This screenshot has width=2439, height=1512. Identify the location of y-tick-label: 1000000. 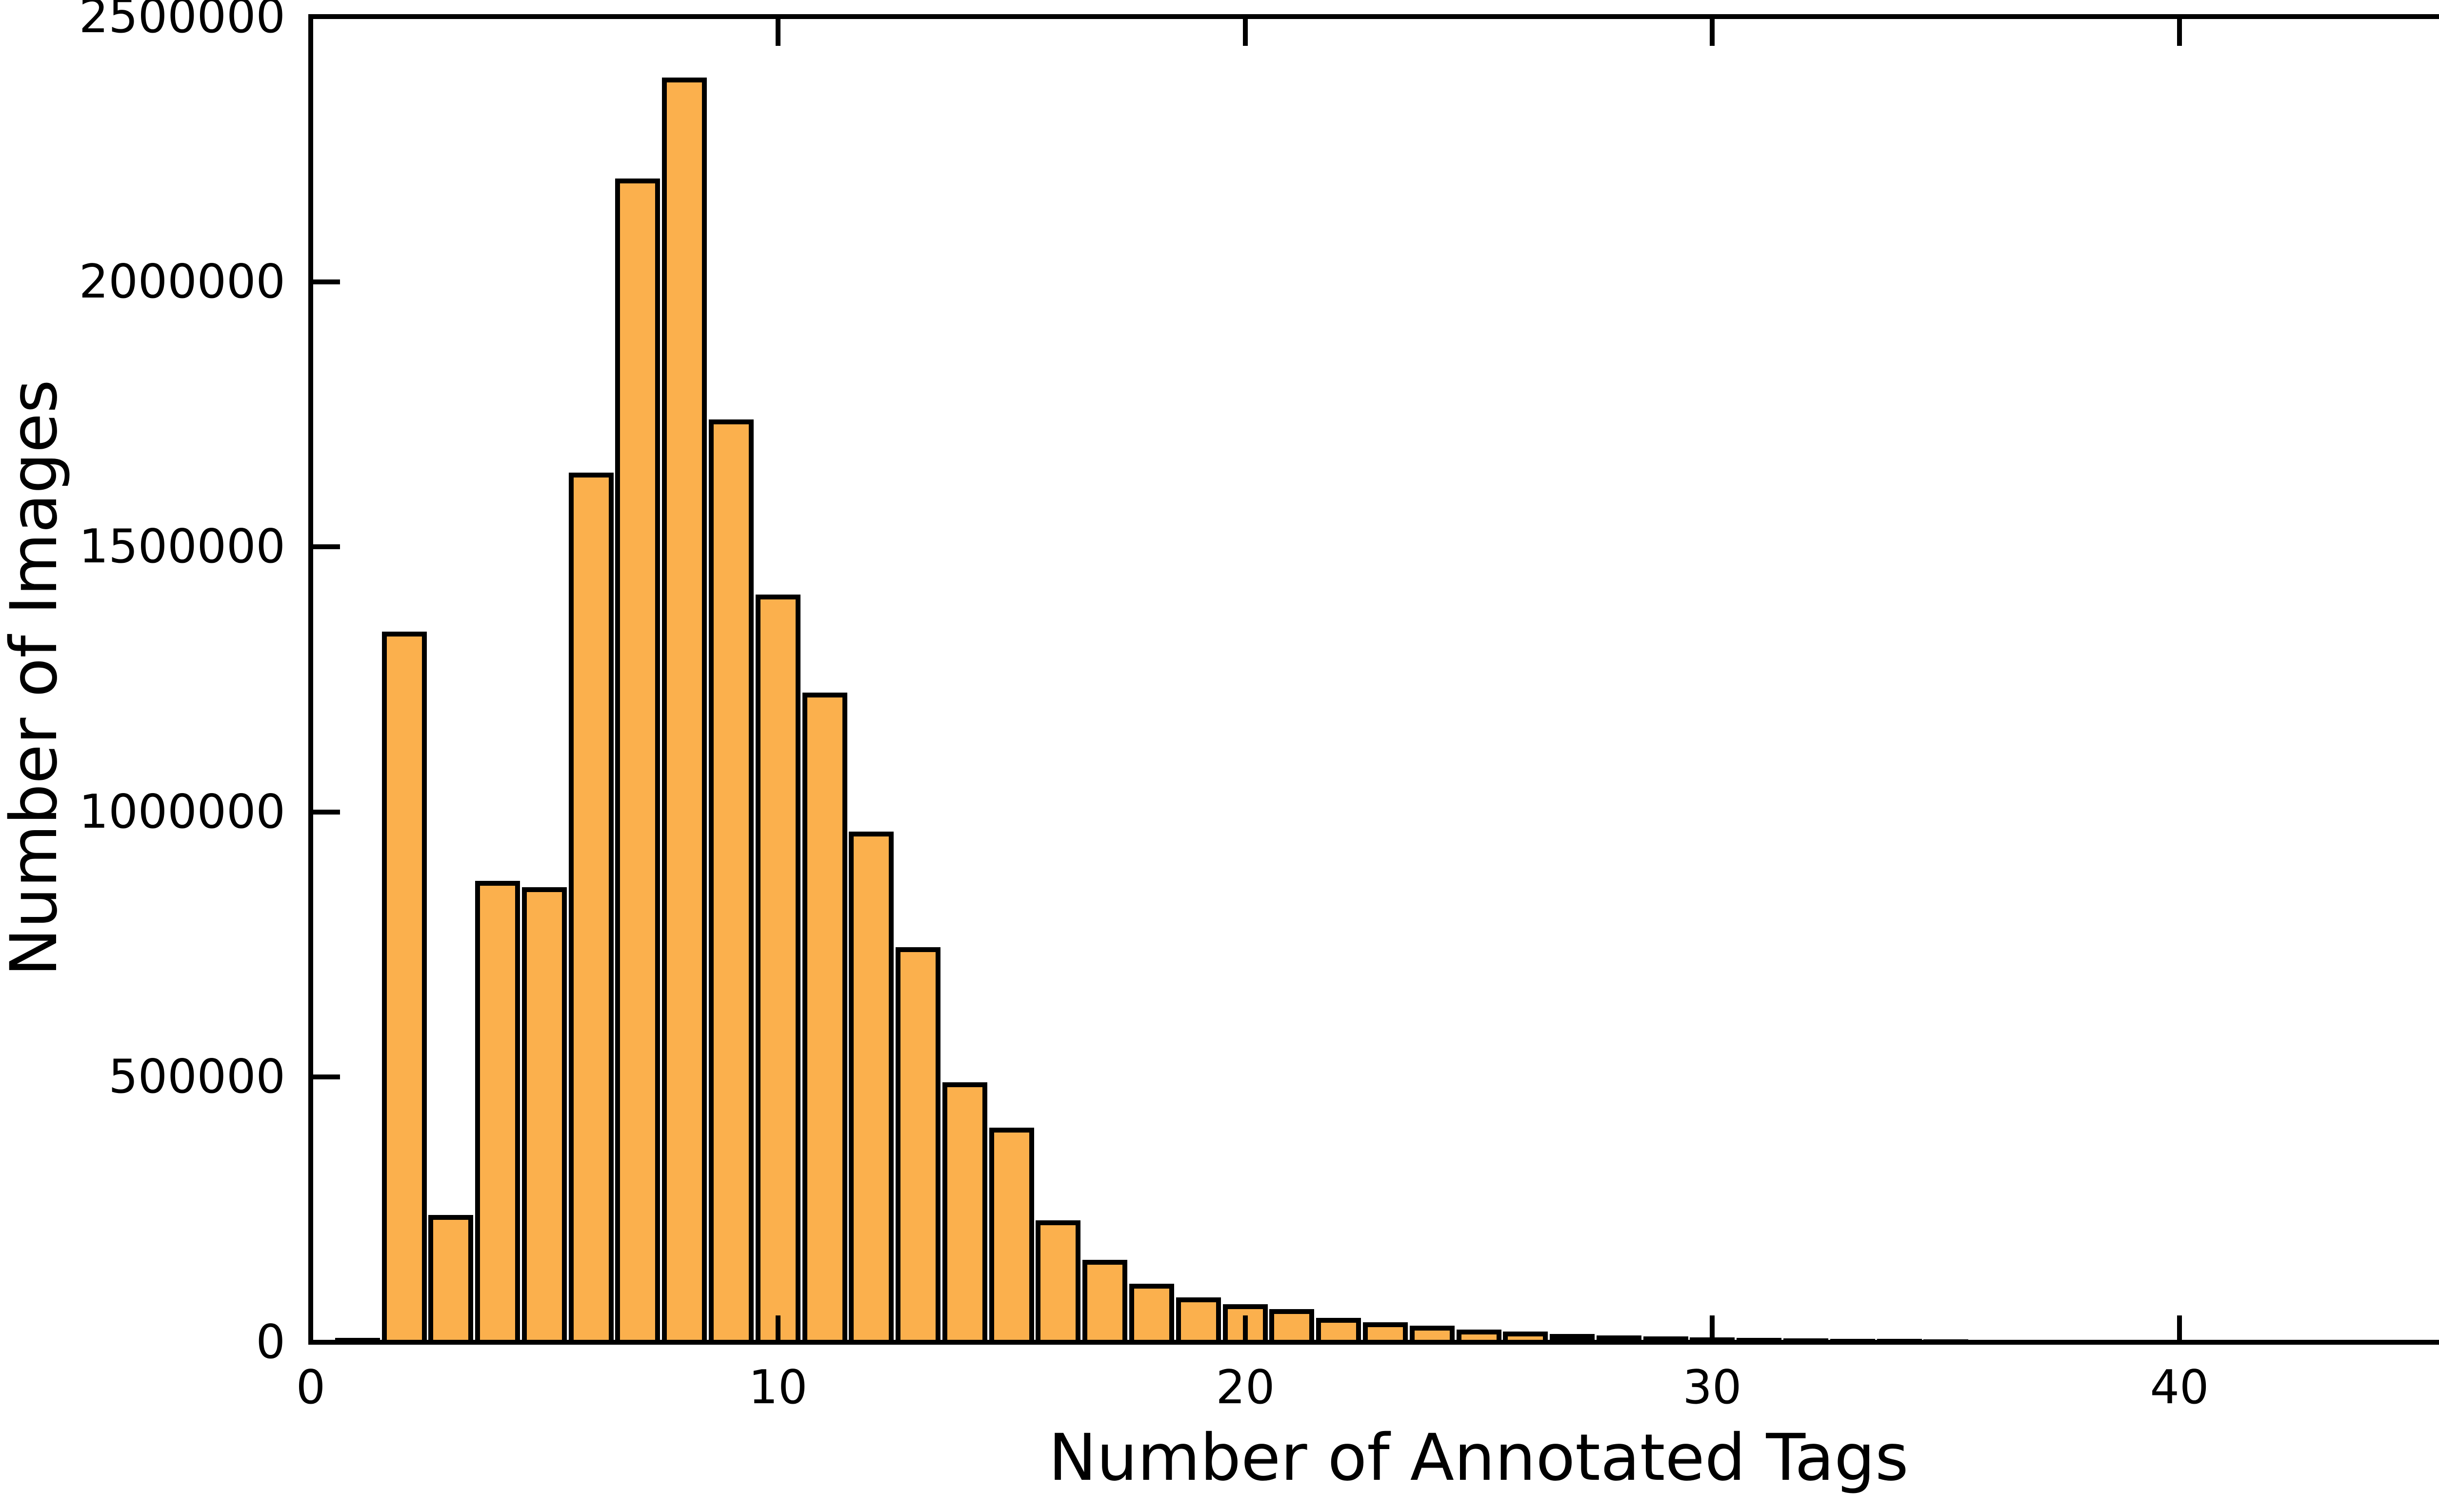
(182, 812).